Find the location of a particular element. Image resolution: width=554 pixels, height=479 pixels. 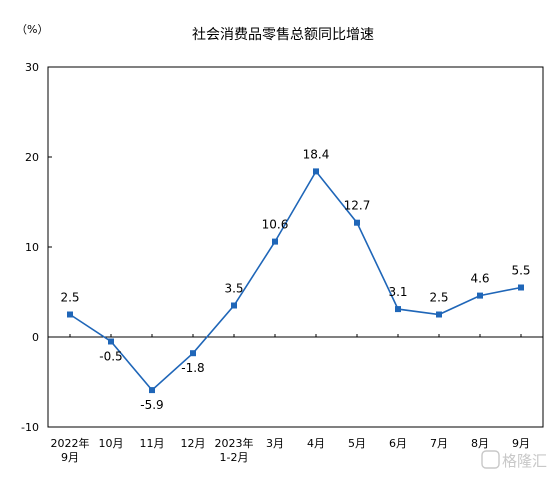

x-tick-label: 1-2月 is located at coordinates (234, 457).